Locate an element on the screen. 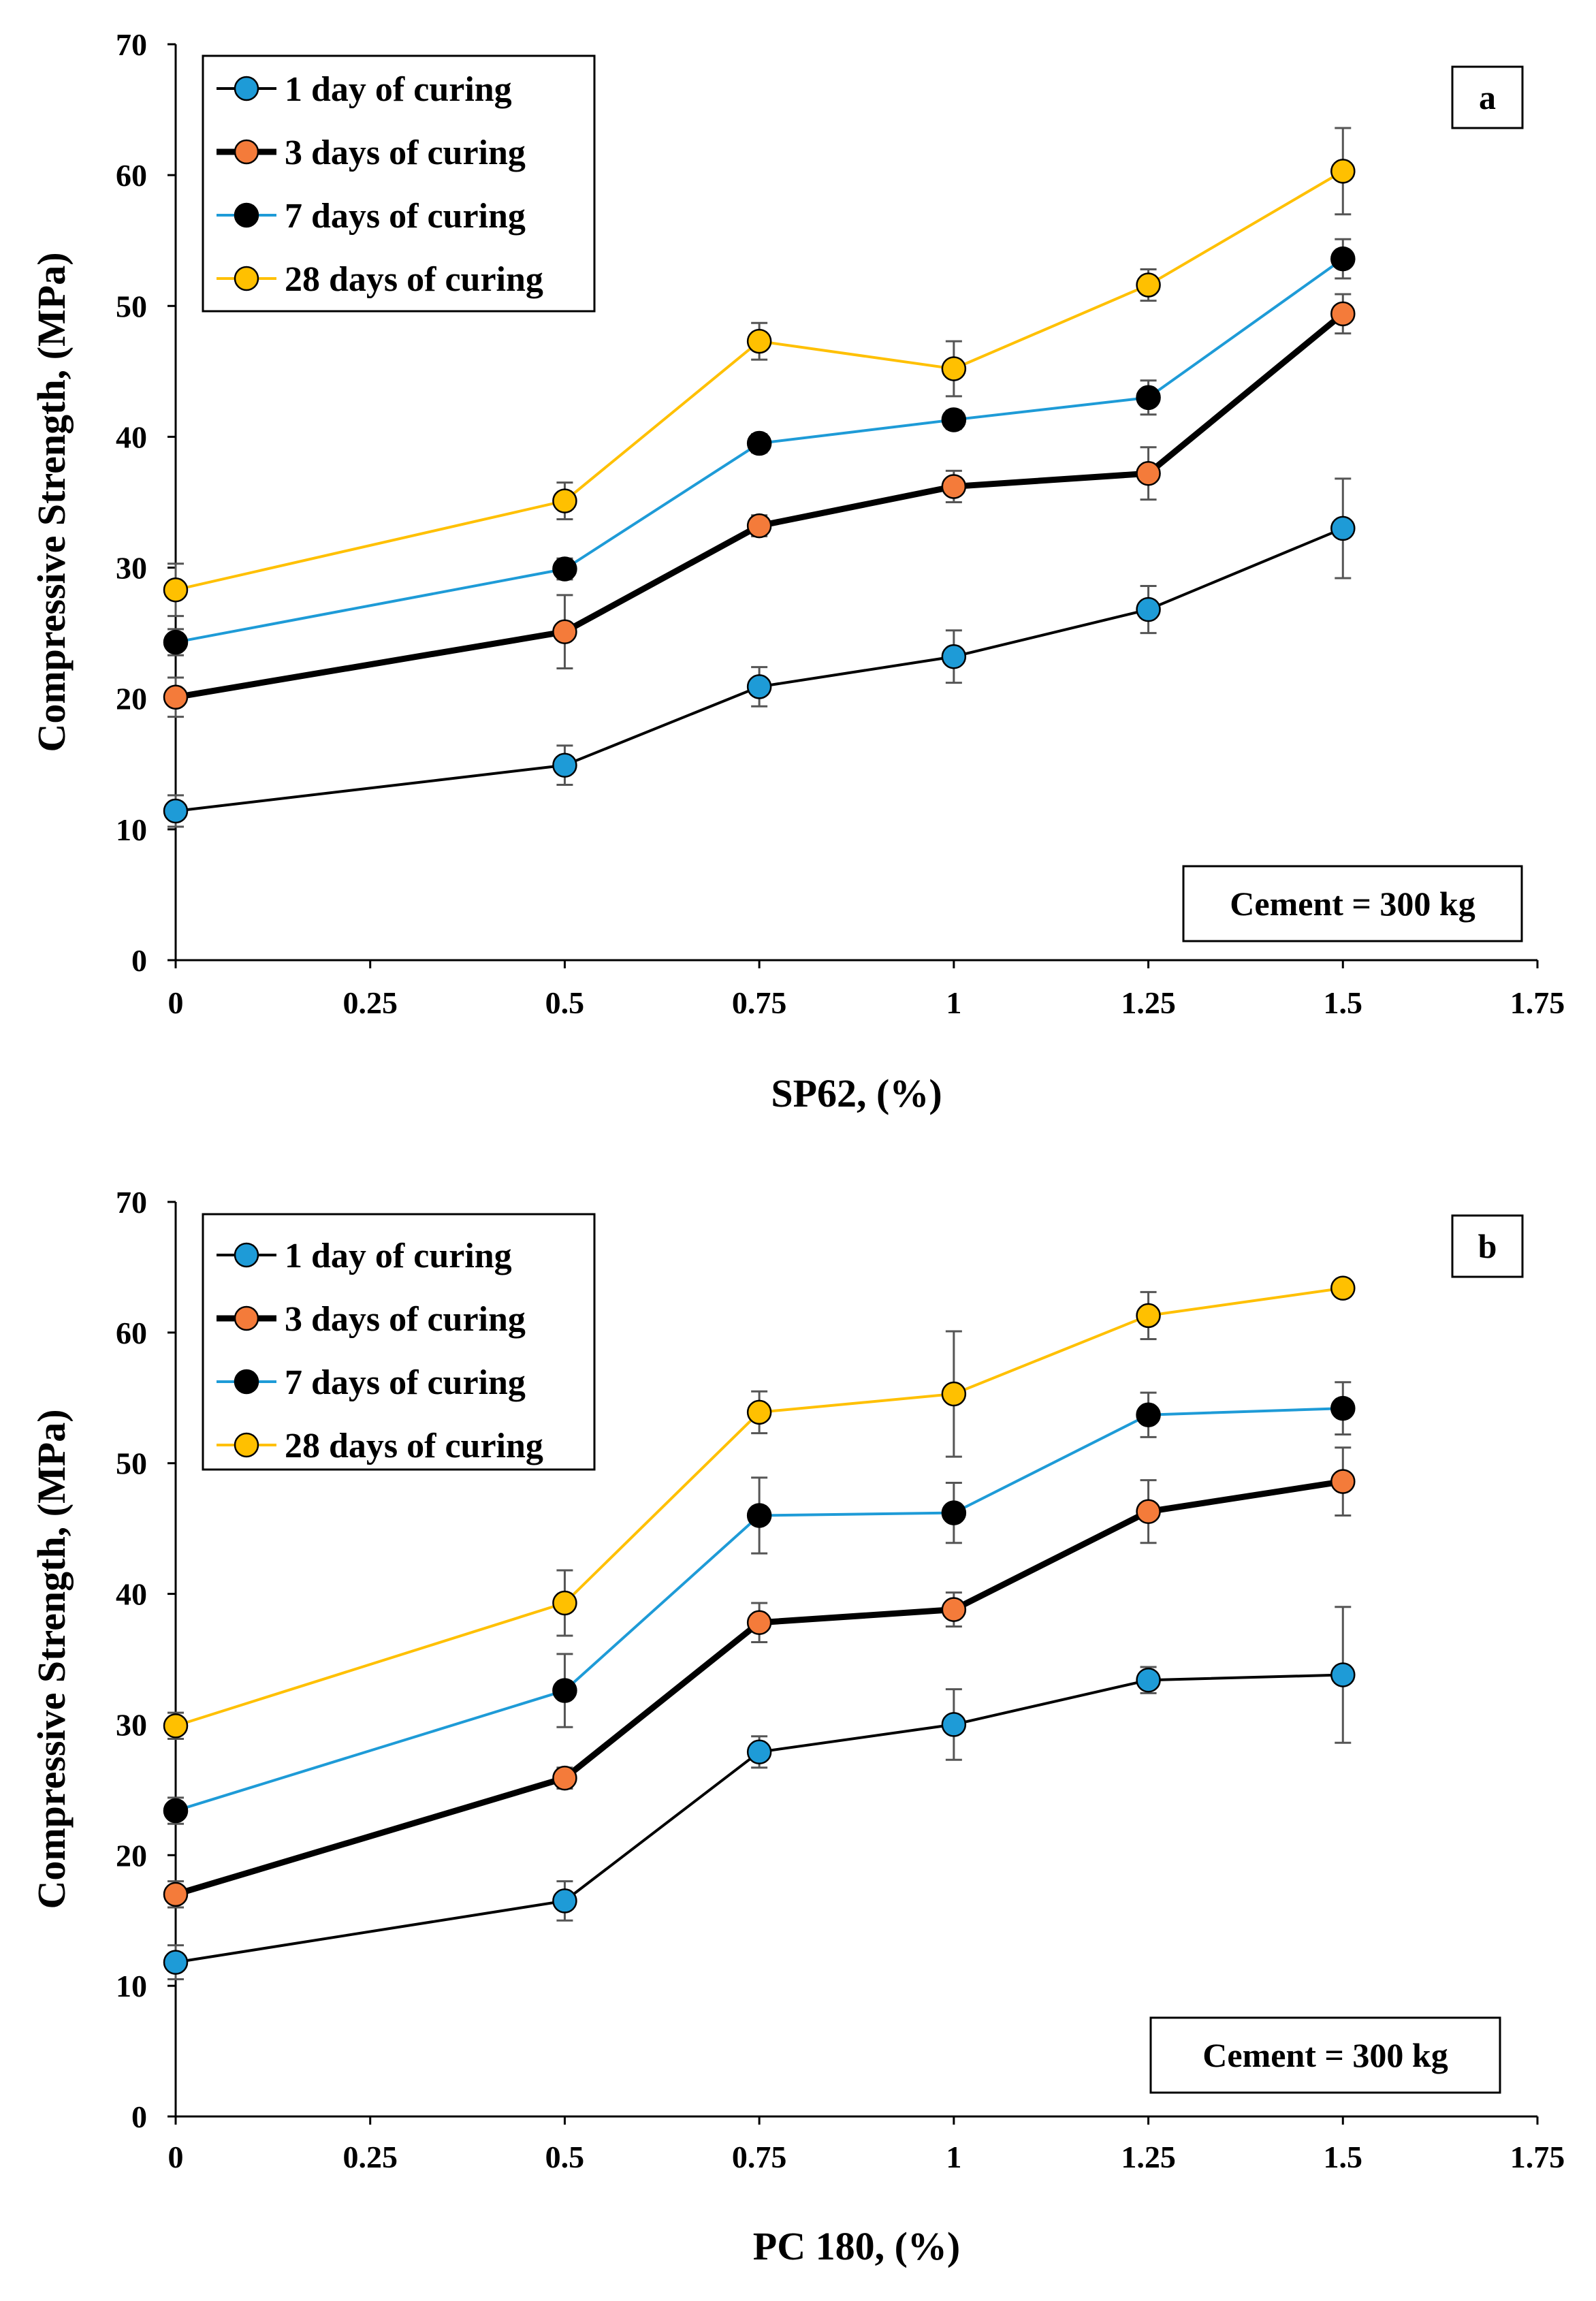 The height and width of the screenshot is (2301, 1596). annotation-box is located at coordinates (1325, 2055).